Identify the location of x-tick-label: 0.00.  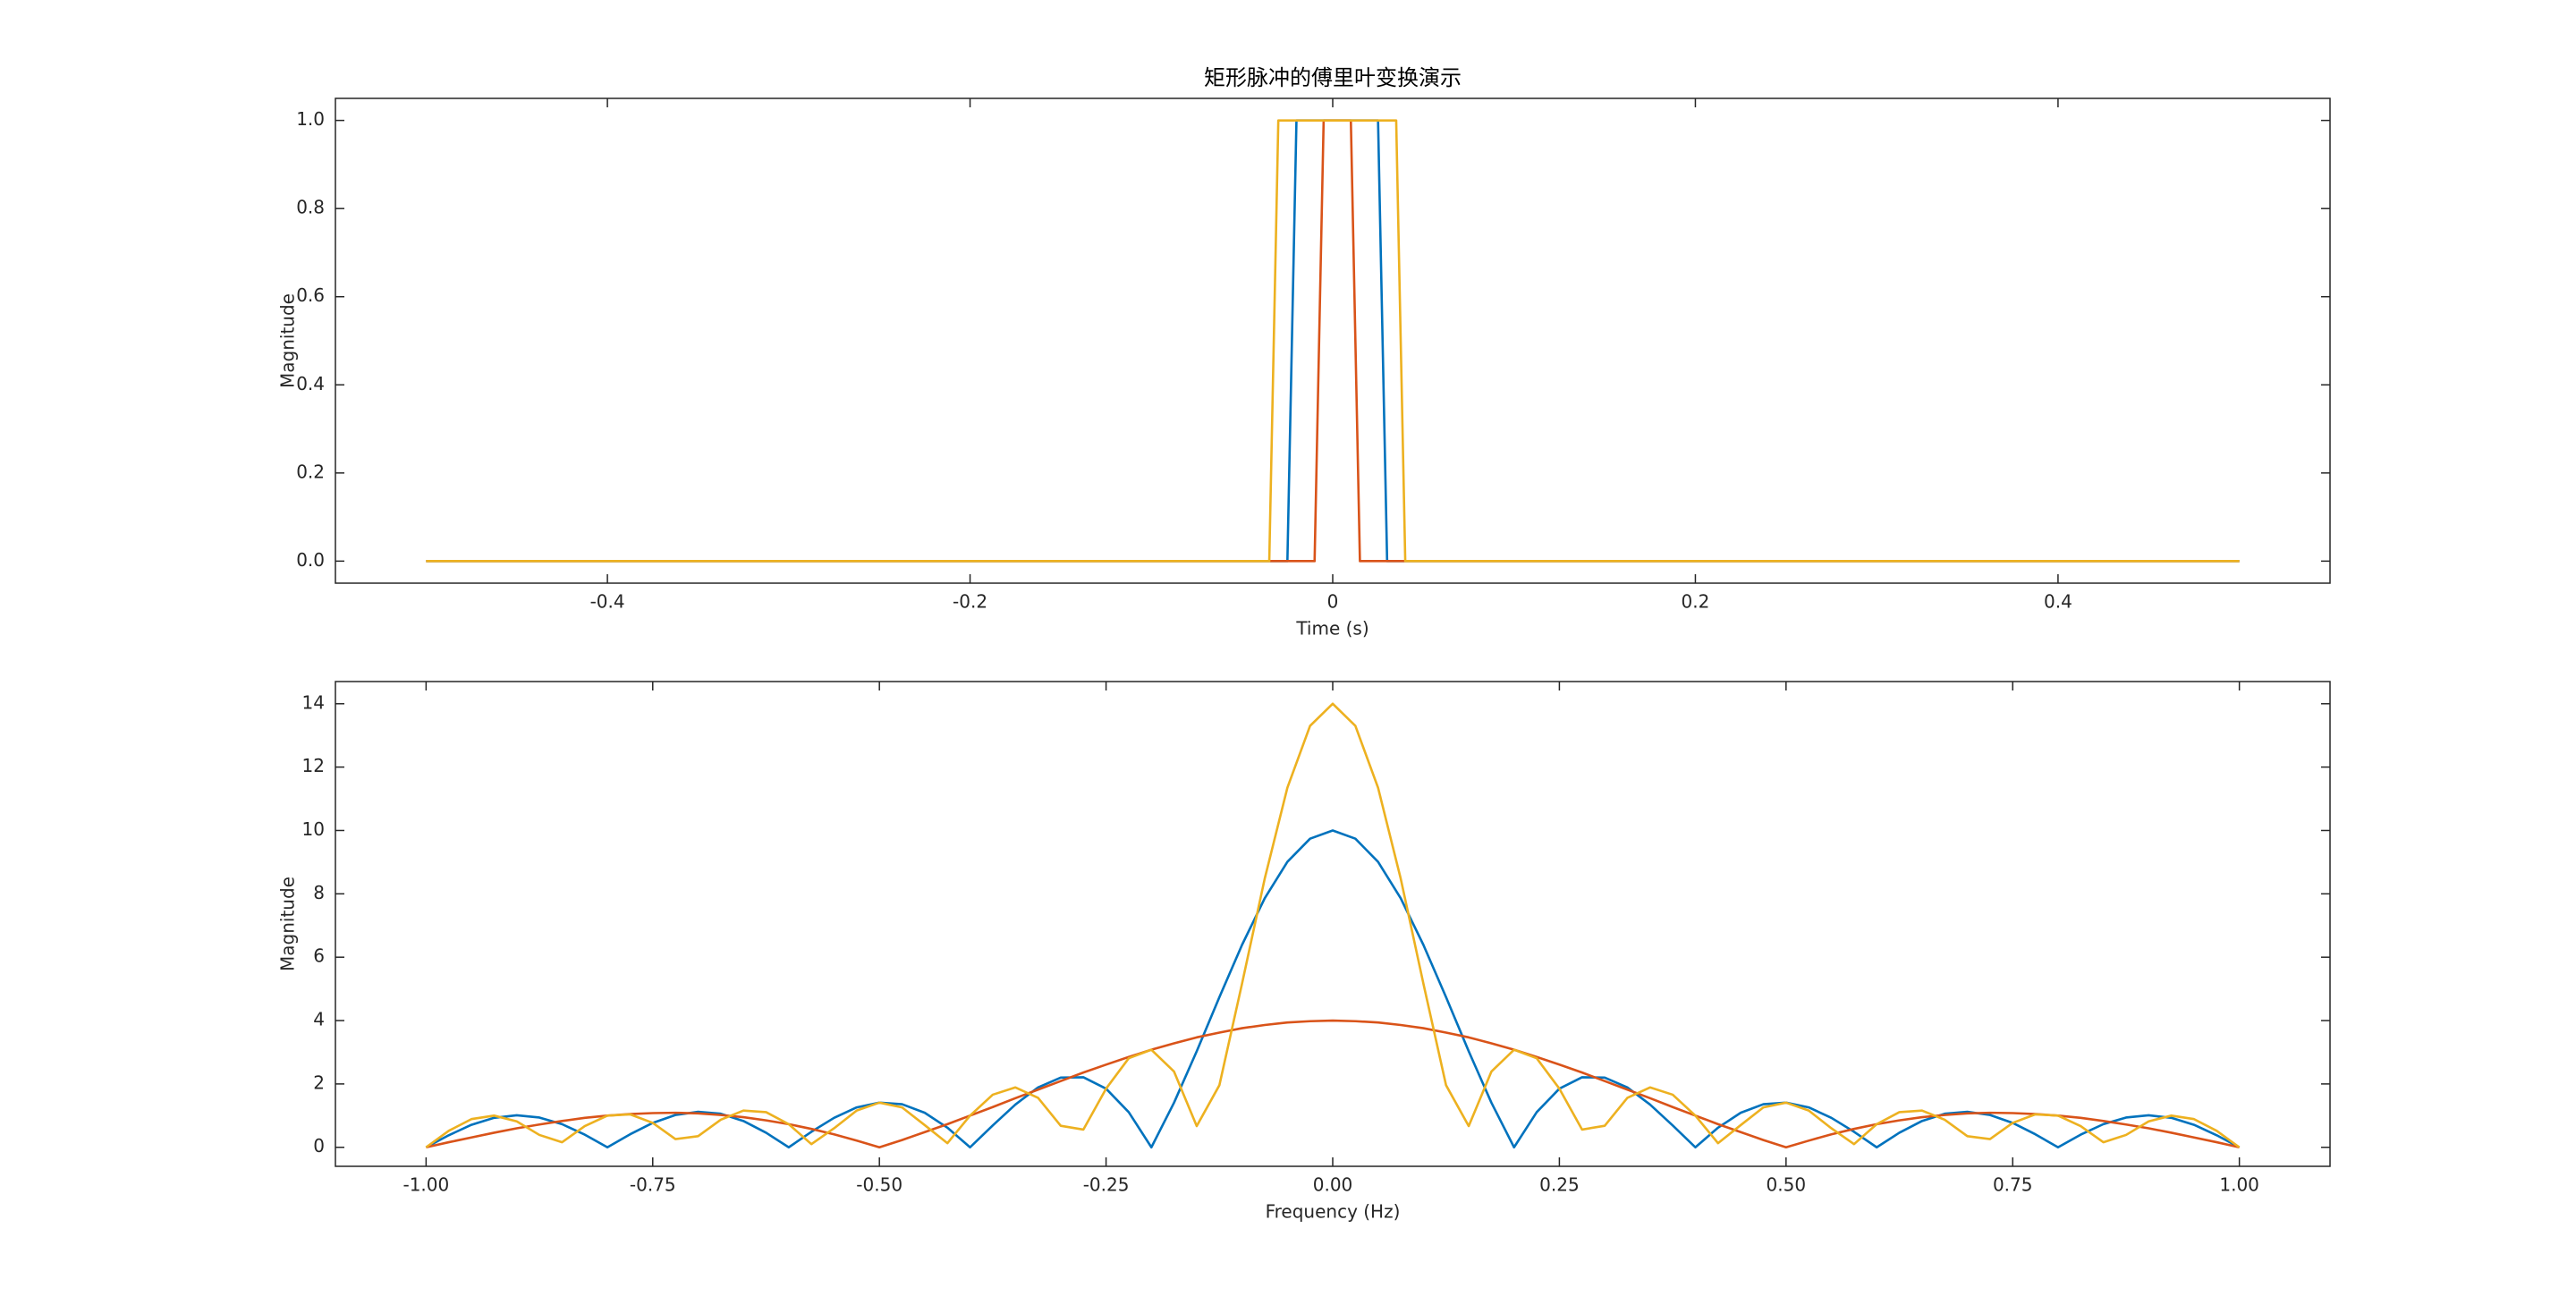
(1333, 1185).